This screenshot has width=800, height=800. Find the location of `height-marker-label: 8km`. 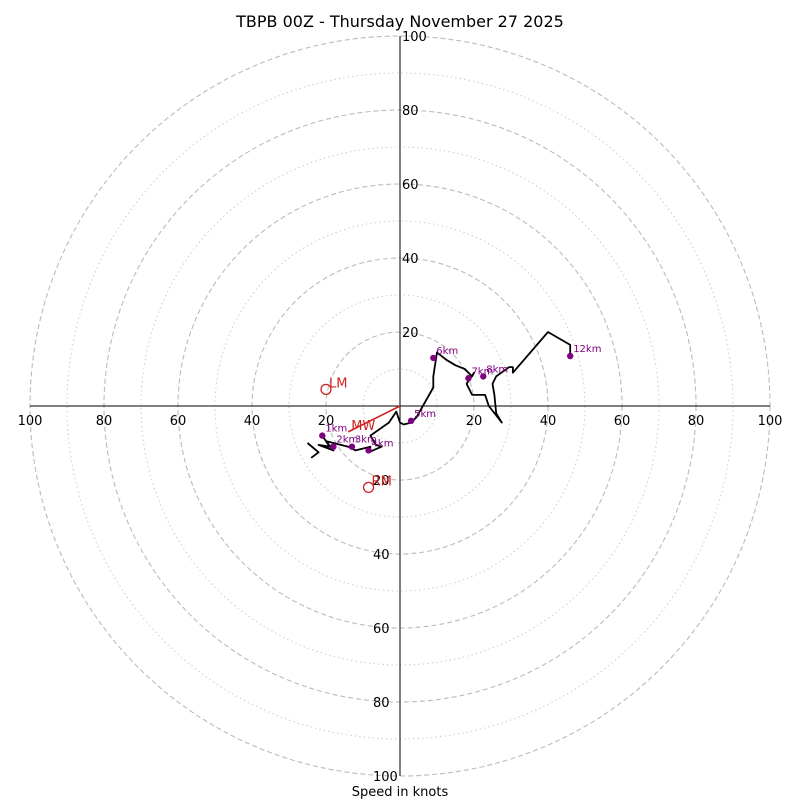

height-marker-label: 8km is located at coordinates (497, 369).